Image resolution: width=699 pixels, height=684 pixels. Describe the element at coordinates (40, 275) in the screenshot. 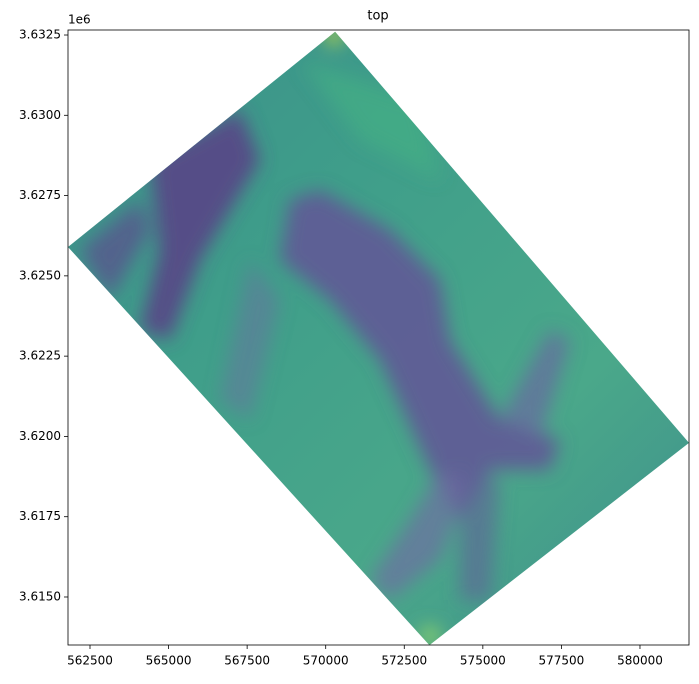

I see `y-tick-label: 3.6250` at that location.